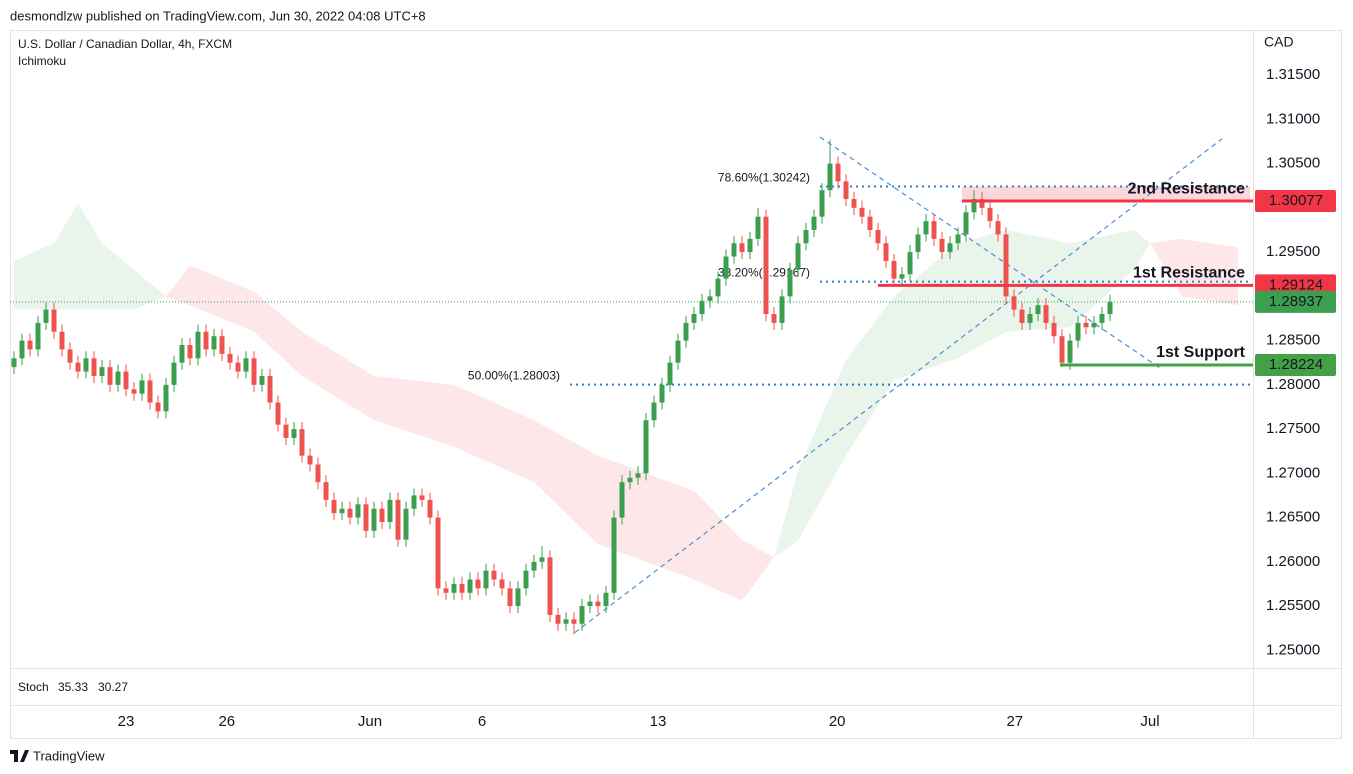 The image size is (1353, 774). I want to click on fib-label: 78.60%(1.30242), so click(764, 178).